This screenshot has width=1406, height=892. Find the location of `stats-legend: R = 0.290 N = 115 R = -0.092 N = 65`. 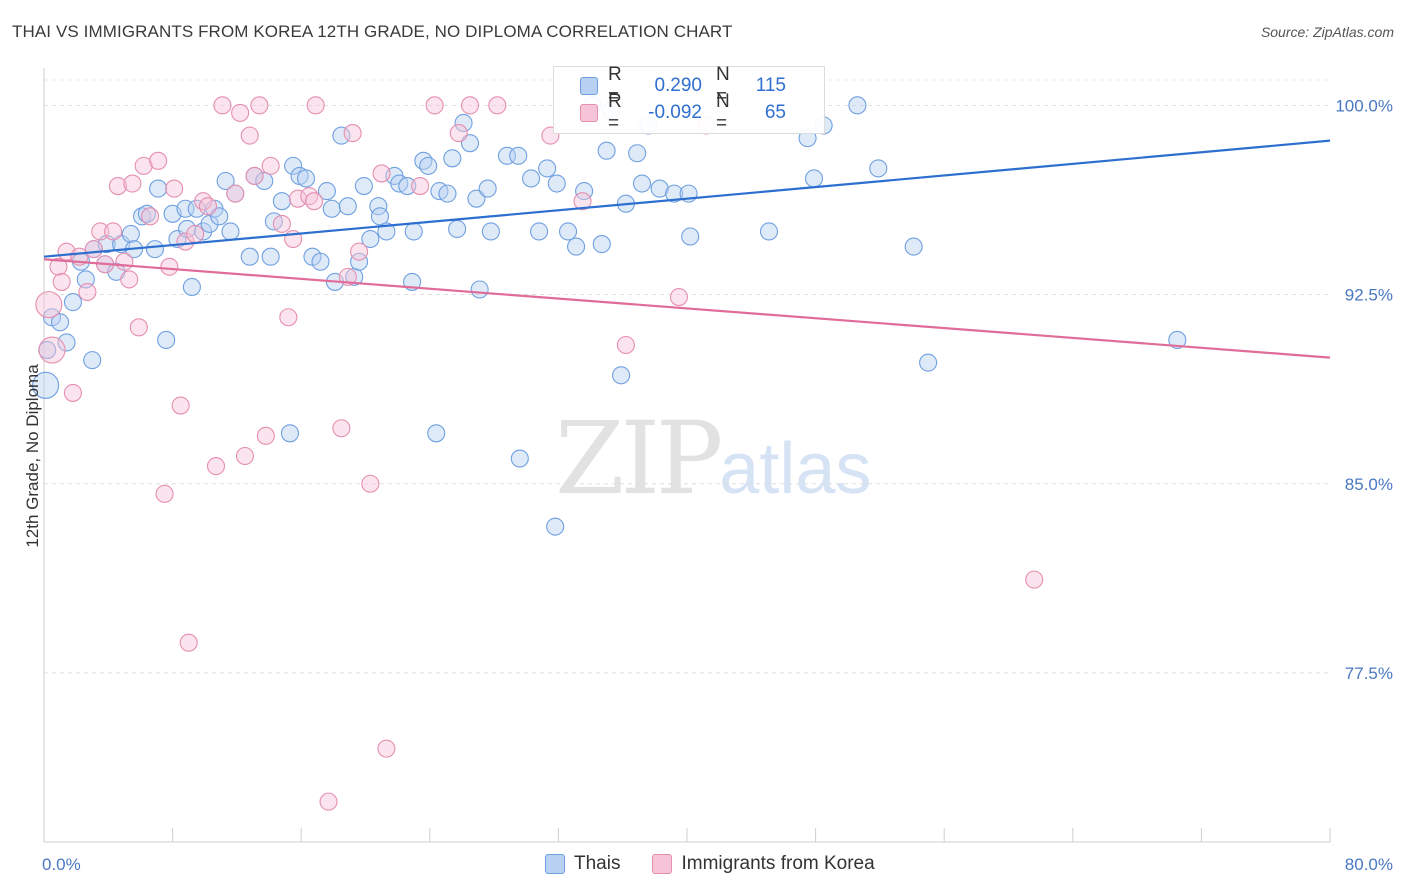

stats-legend: R = 0.290 N = 115 R = -0.092 N = 65 is located at coordinates (689, 99).